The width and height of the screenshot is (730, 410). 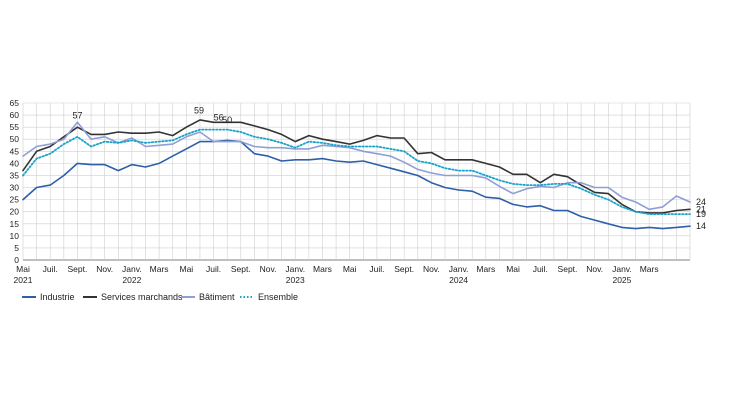 I want to click on x-tick-year: 2023, so click(x=295, y=280).